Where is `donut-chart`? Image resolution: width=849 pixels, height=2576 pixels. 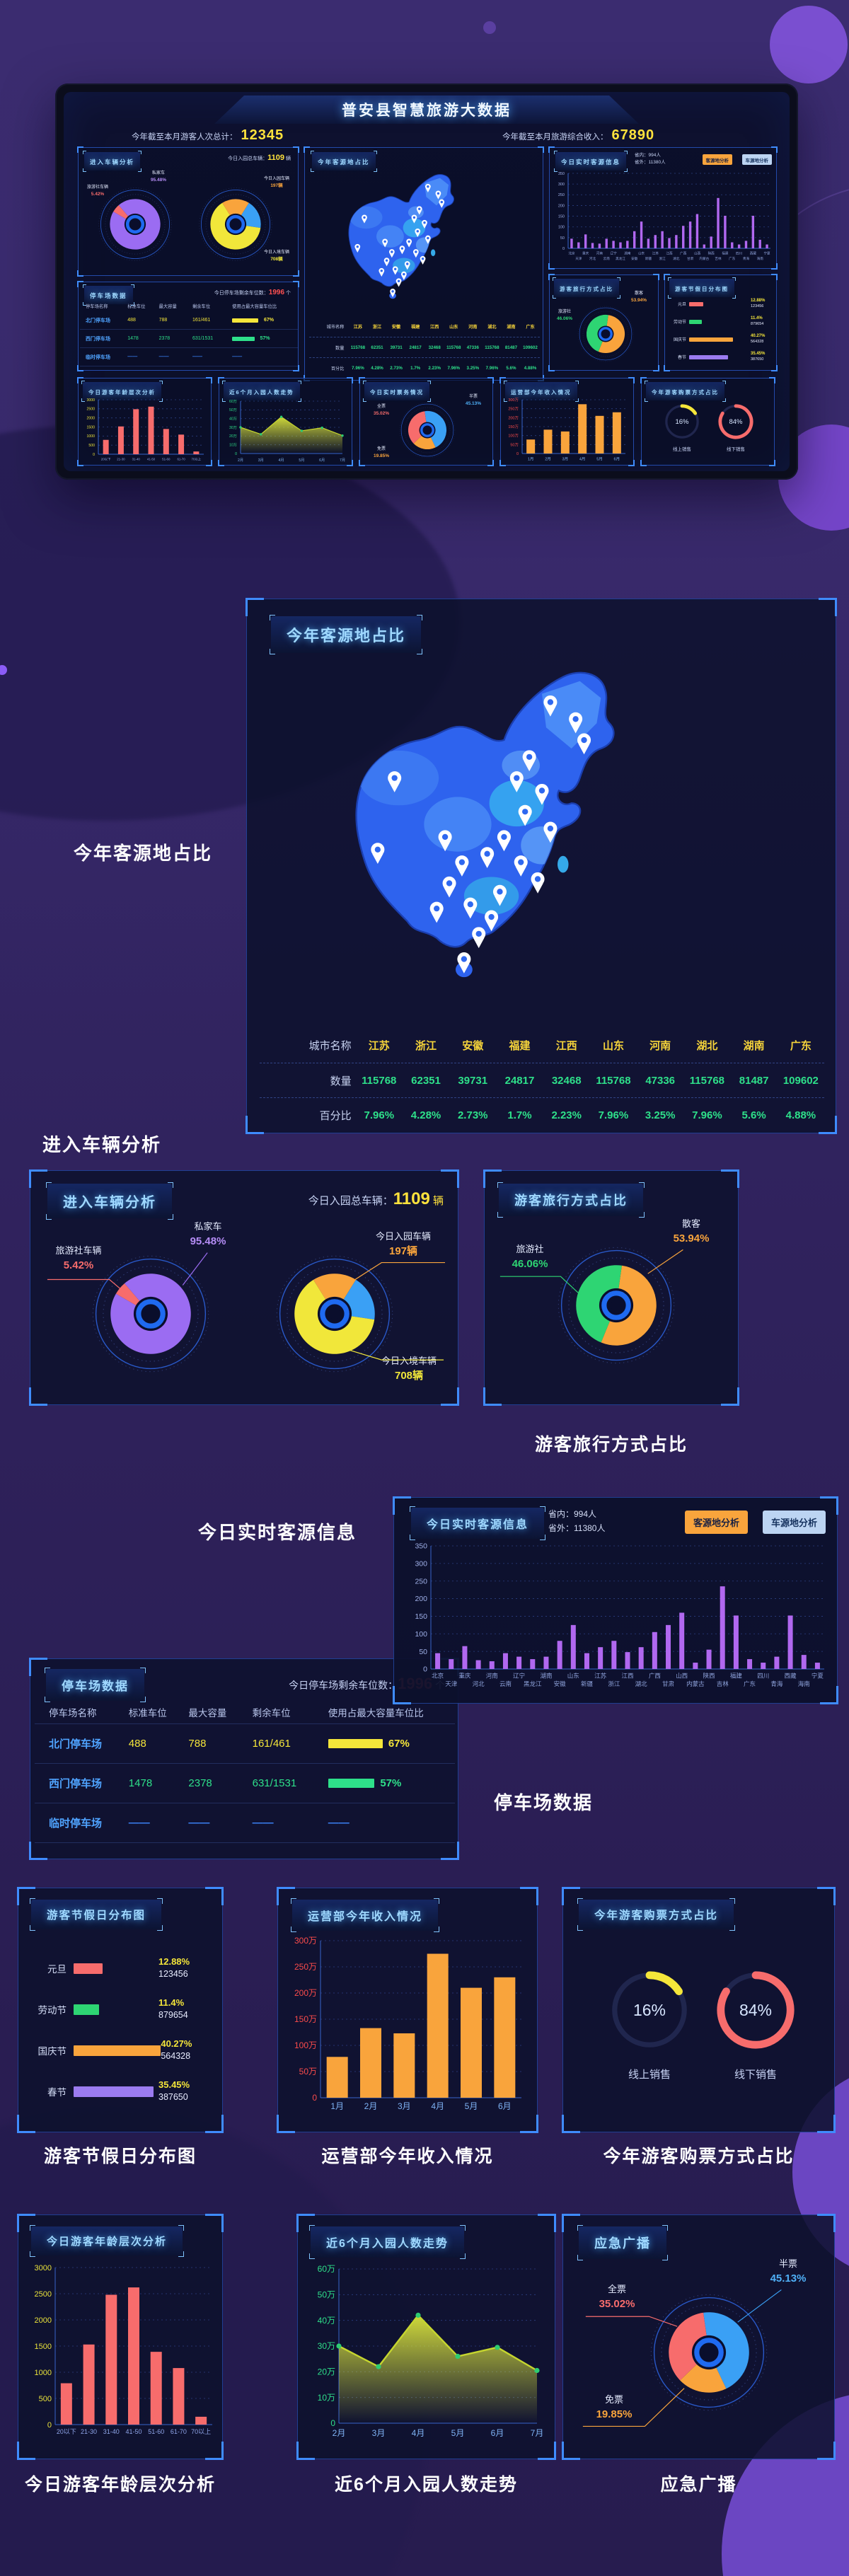
donut-chart is located at coordinates (150, 1314).